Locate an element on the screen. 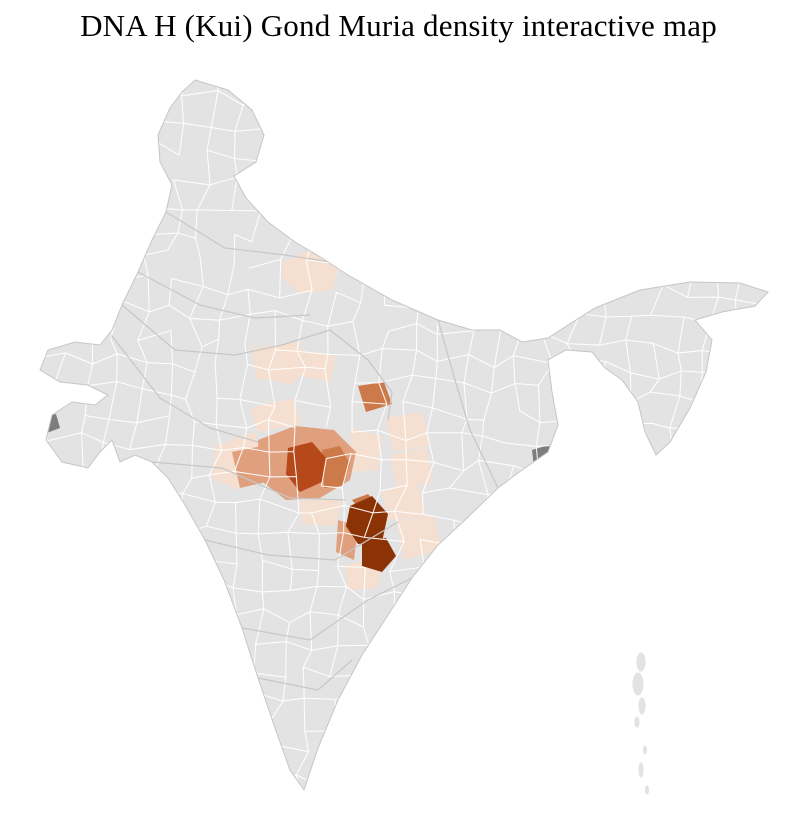  density-regions-very-high is located at coordinates (371, 534).